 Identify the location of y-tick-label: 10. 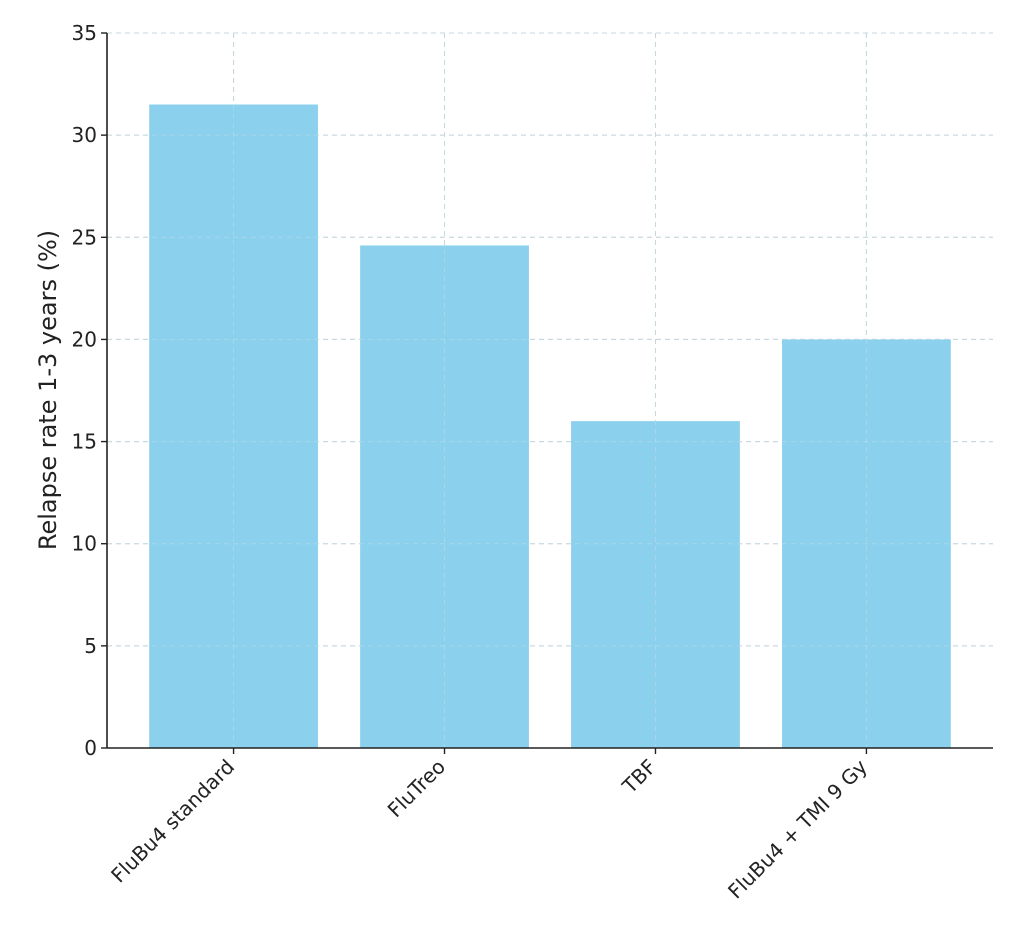
(84, 544).